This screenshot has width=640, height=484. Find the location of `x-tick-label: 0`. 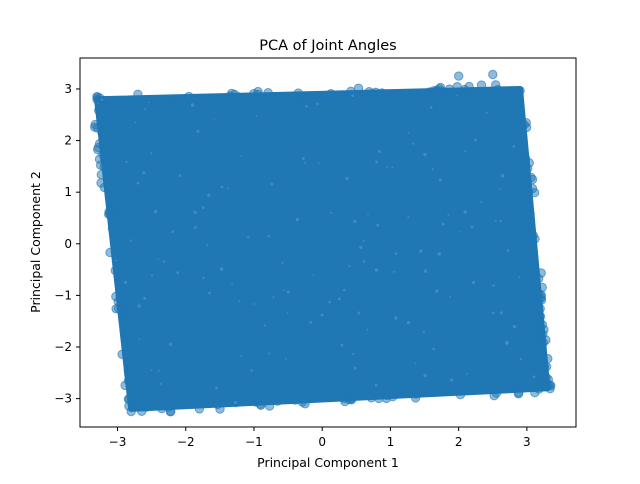

x-tick-label: 0 is located at coordinates (322, 442).